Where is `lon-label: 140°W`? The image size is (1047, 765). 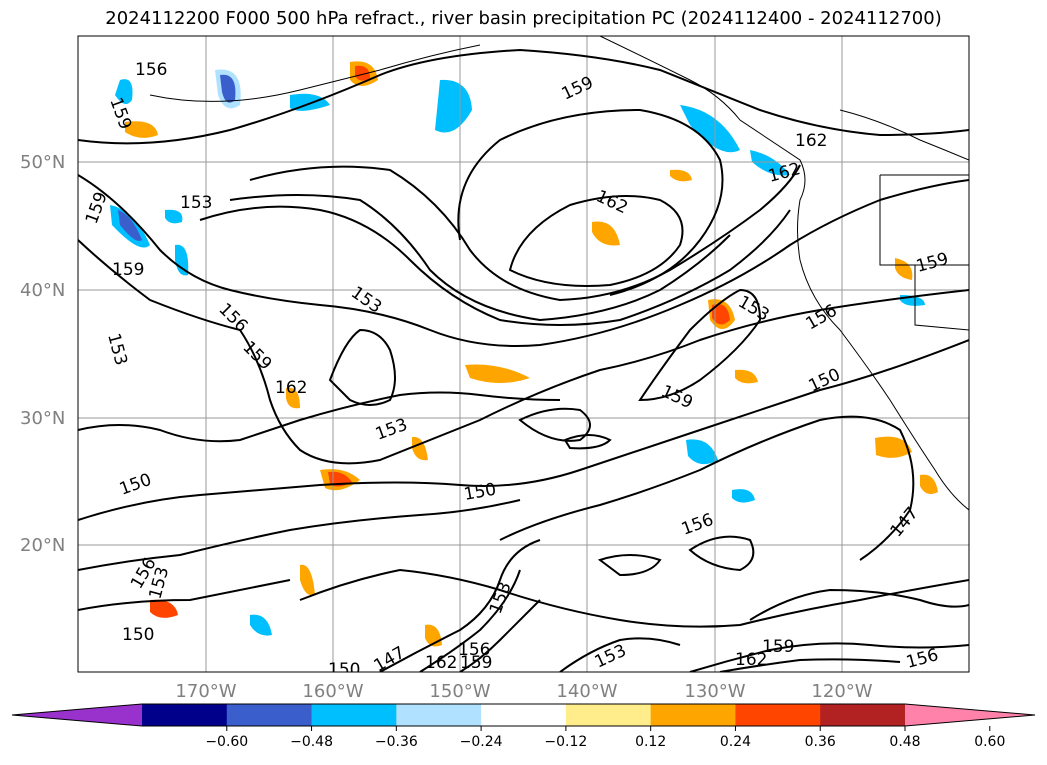
lon-label: 140°W is located at coordinates (586, 691).